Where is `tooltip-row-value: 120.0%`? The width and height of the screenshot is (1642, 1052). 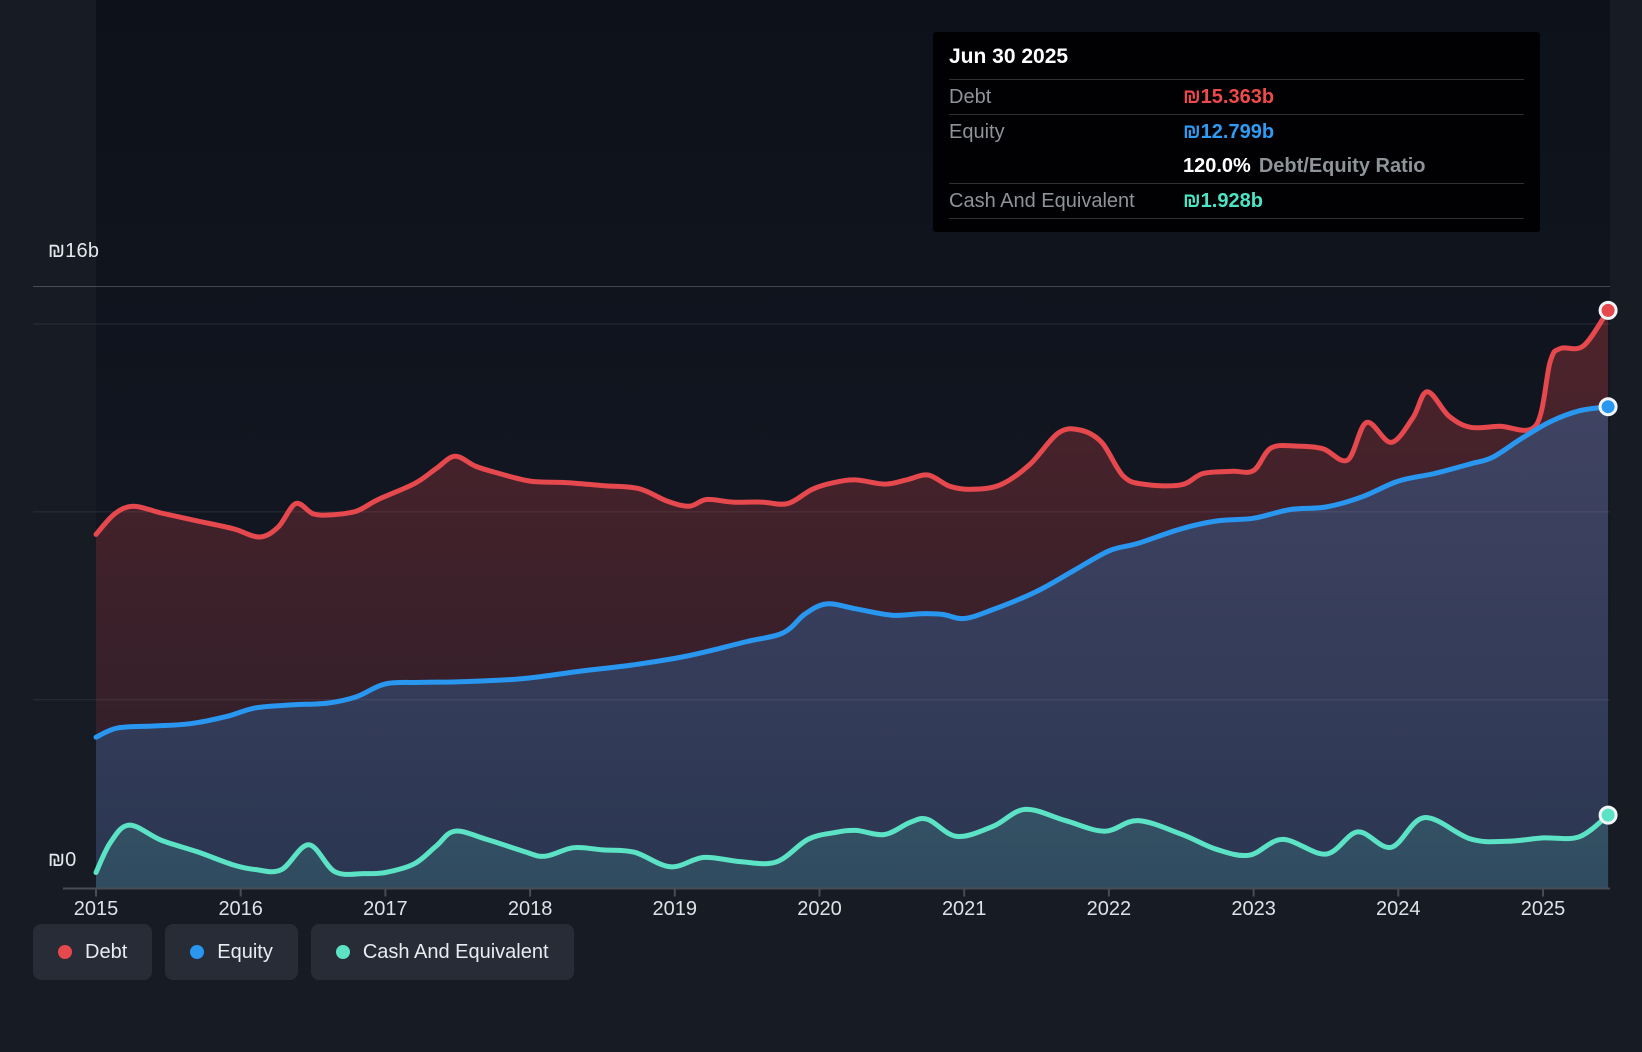 tooltip-row-value: 120.0% is located at coordinates (1217, 165).